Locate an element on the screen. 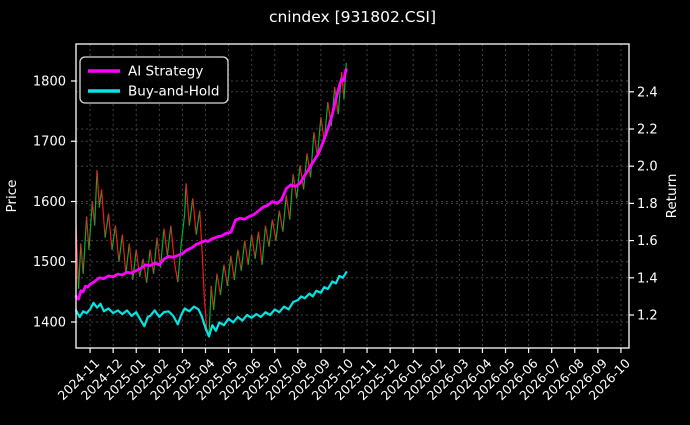 This screenshot has height=425, width=690. legend: AI Strategy Buy-and-Hold is located at coordinates (154, 80).